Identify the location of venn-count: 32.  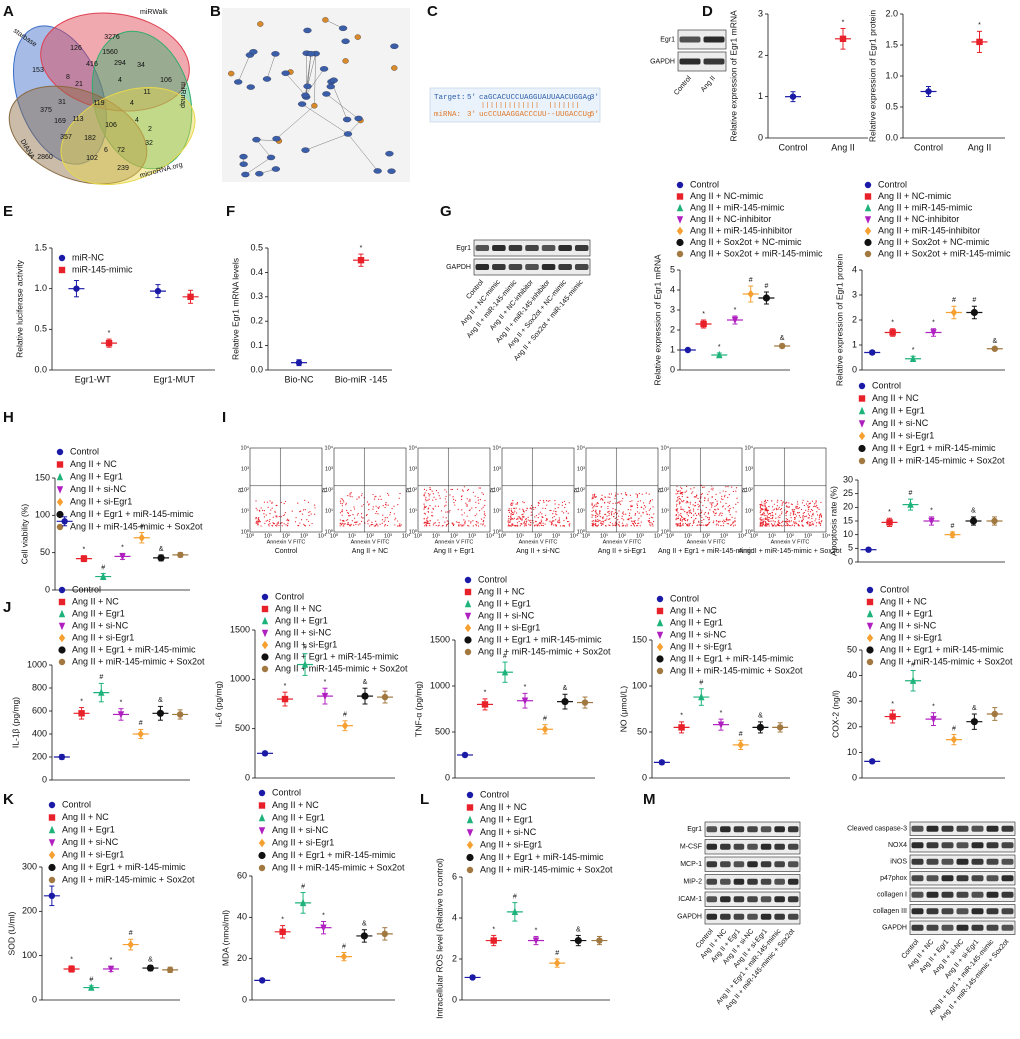
(149, 143).